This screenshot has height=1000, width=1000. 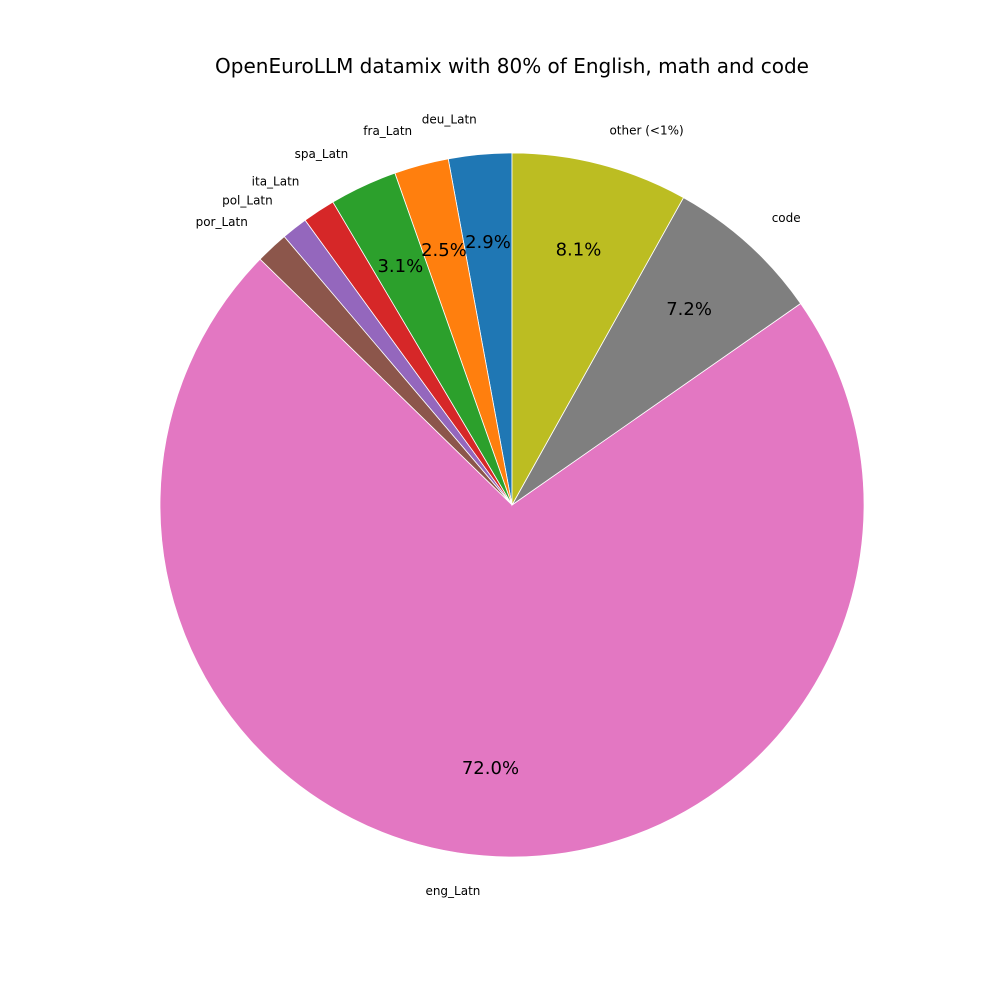 What do you see at coordinates (322, 154) in the screenshot?
I see `slice-label: spa_Latn` at bounding box center [322, 154].